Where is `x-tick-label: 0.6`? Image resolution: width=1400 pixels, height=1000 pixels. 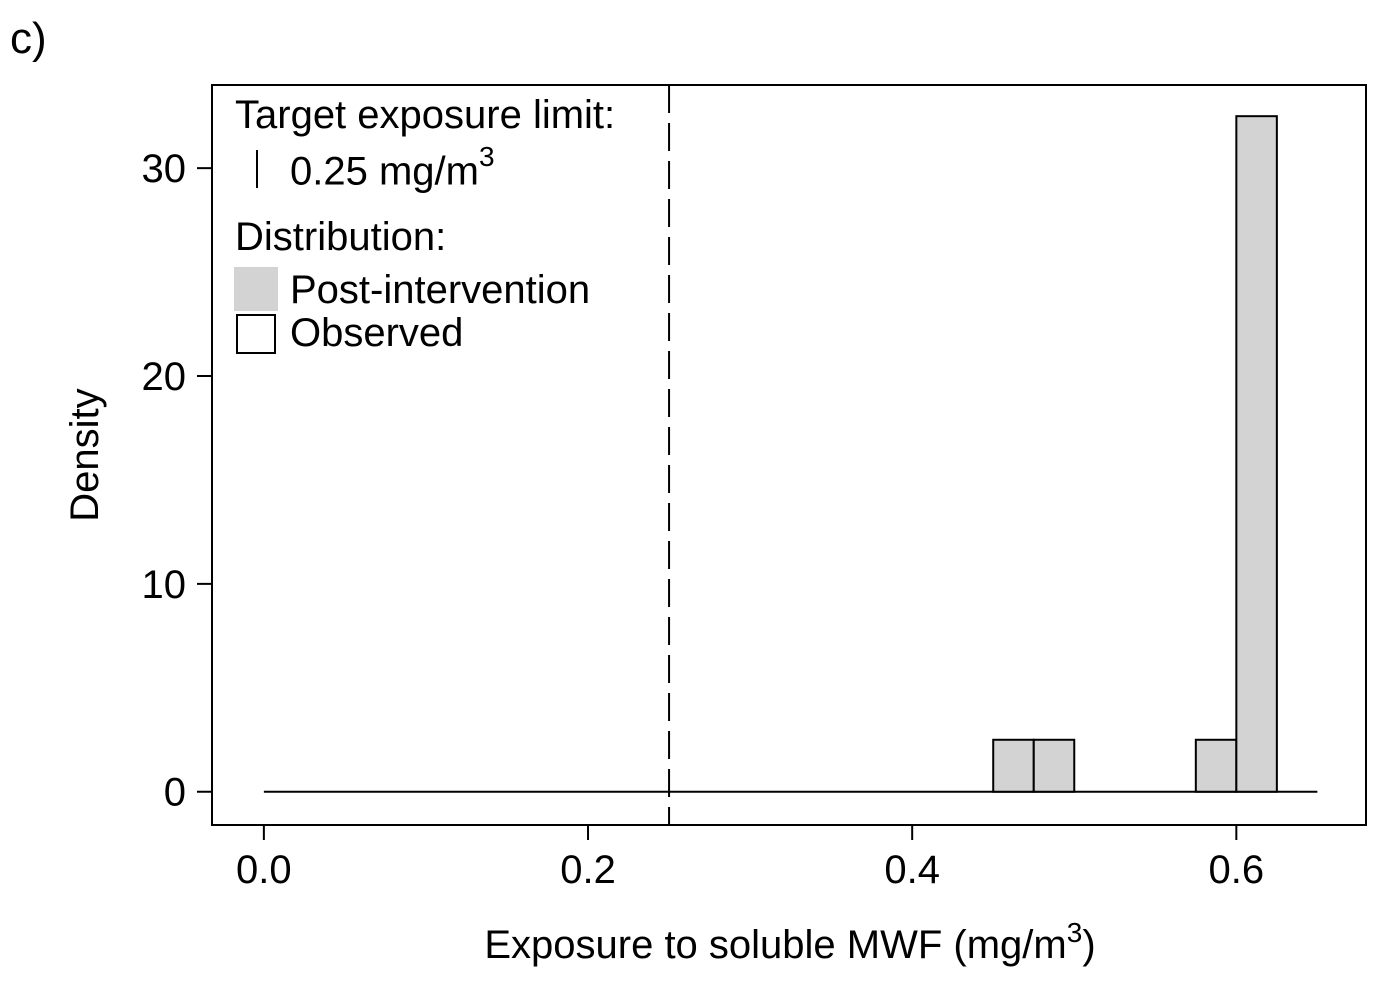 x-tick-label: 0.6 is located at coordinates (1237, 870).